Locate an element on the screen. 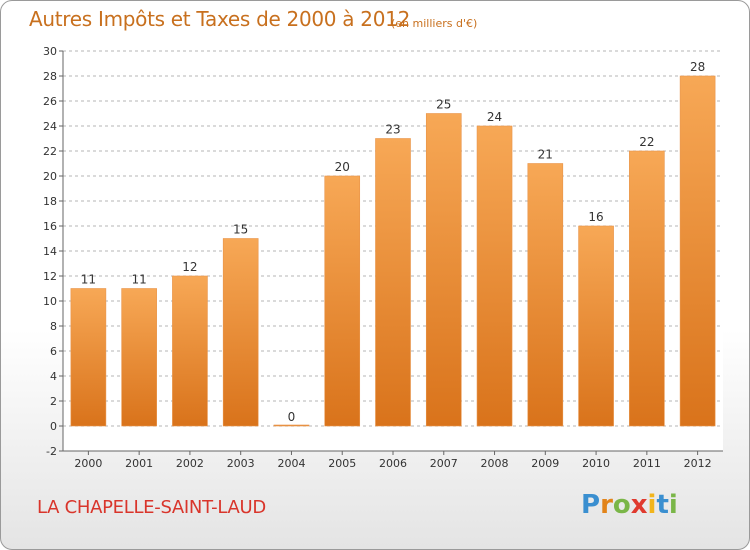 This screenshot has height=550, width=750. chart-subtitle: (en milliers d'€) is located at coordinates (434, 23).